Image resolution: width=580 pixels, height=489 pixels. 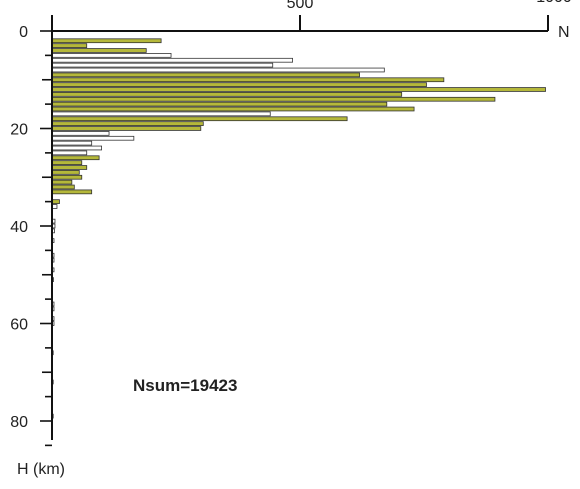 What do you see at coordinates (19, 130) in the screenshot?
I see `y-tick-label: 20` at bounding box center [19, 130].